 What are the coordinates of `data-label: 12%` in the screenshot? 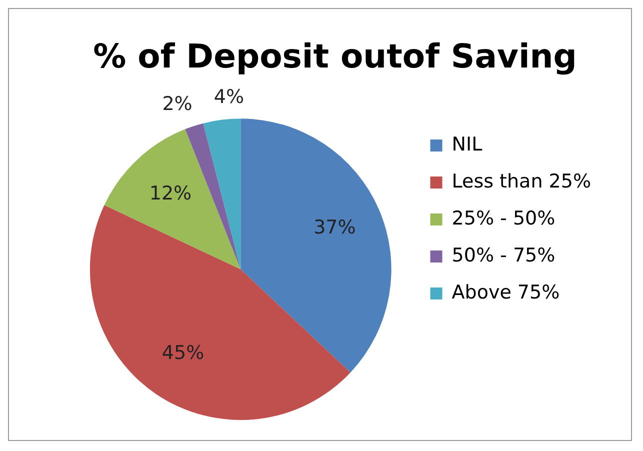 It's located at (170, 193).